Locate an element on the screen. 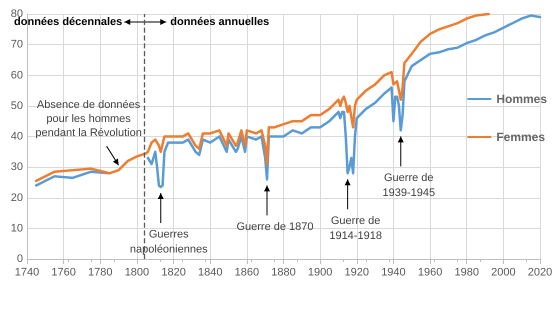  annotation: Absence de données pour les hommes pendant la Révolution is located at coordinates (88, 119).